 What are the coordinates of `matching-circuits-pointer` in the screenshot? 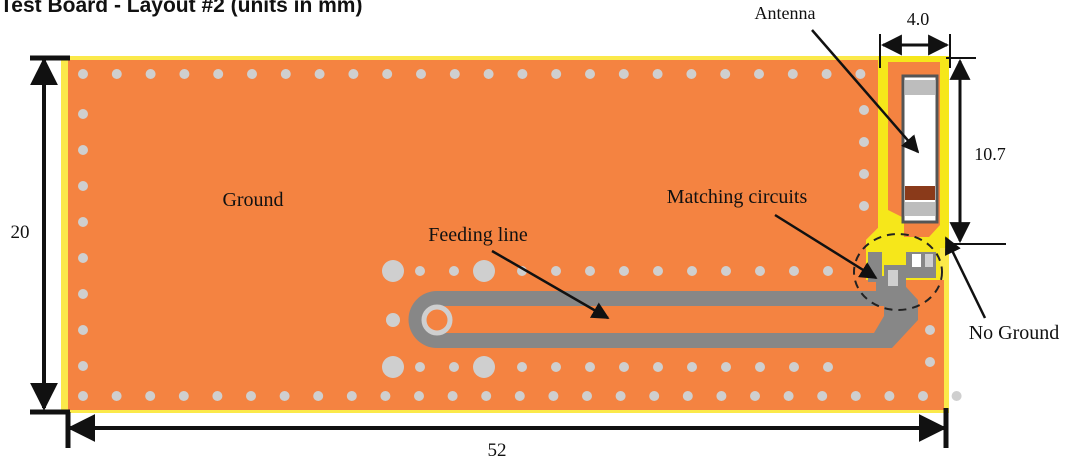 It's located at (826, 246).